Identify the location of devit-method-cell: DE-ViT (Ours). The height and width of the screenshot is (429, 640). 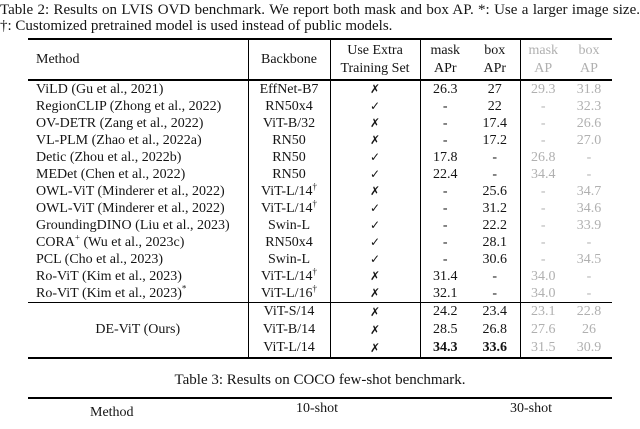
(138, 329).